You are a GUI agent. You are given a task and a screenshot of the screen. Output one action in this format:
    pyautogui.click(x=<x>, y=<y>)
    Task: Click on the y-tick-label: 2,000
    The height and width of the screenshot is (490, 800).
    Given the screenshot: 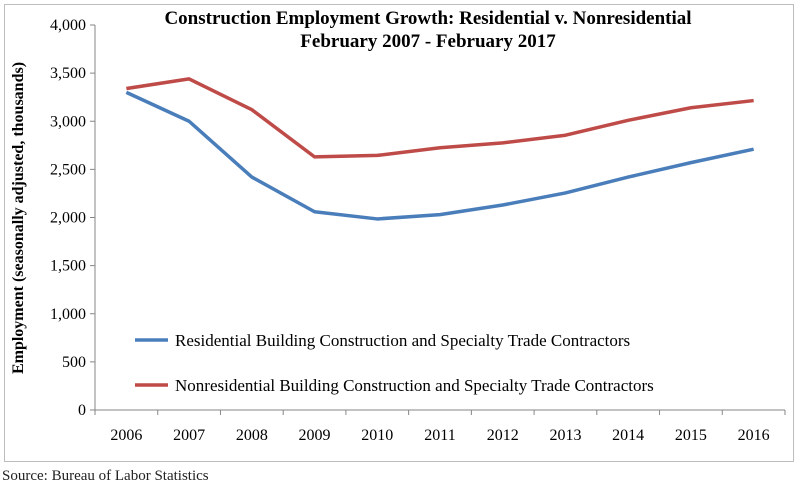 What is the action you would take?
    pyautogui.click(x=68, y=218)
    